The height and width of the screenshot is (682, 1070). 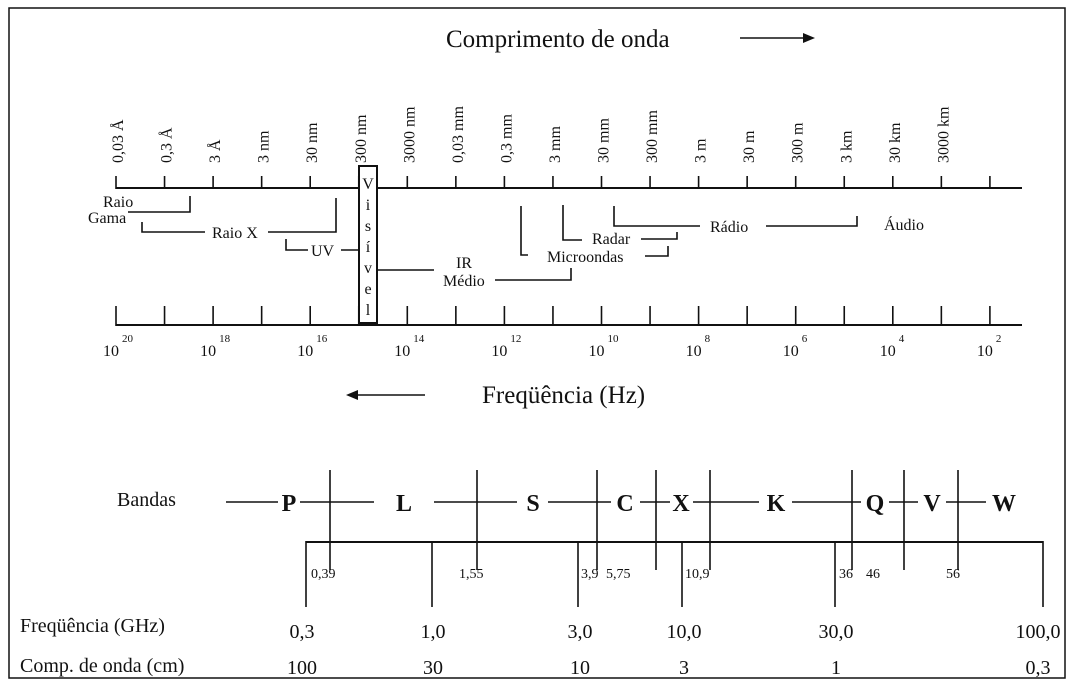 I want to click on wavelength-tick-label: 3 nm, so click(x=264, y=146).